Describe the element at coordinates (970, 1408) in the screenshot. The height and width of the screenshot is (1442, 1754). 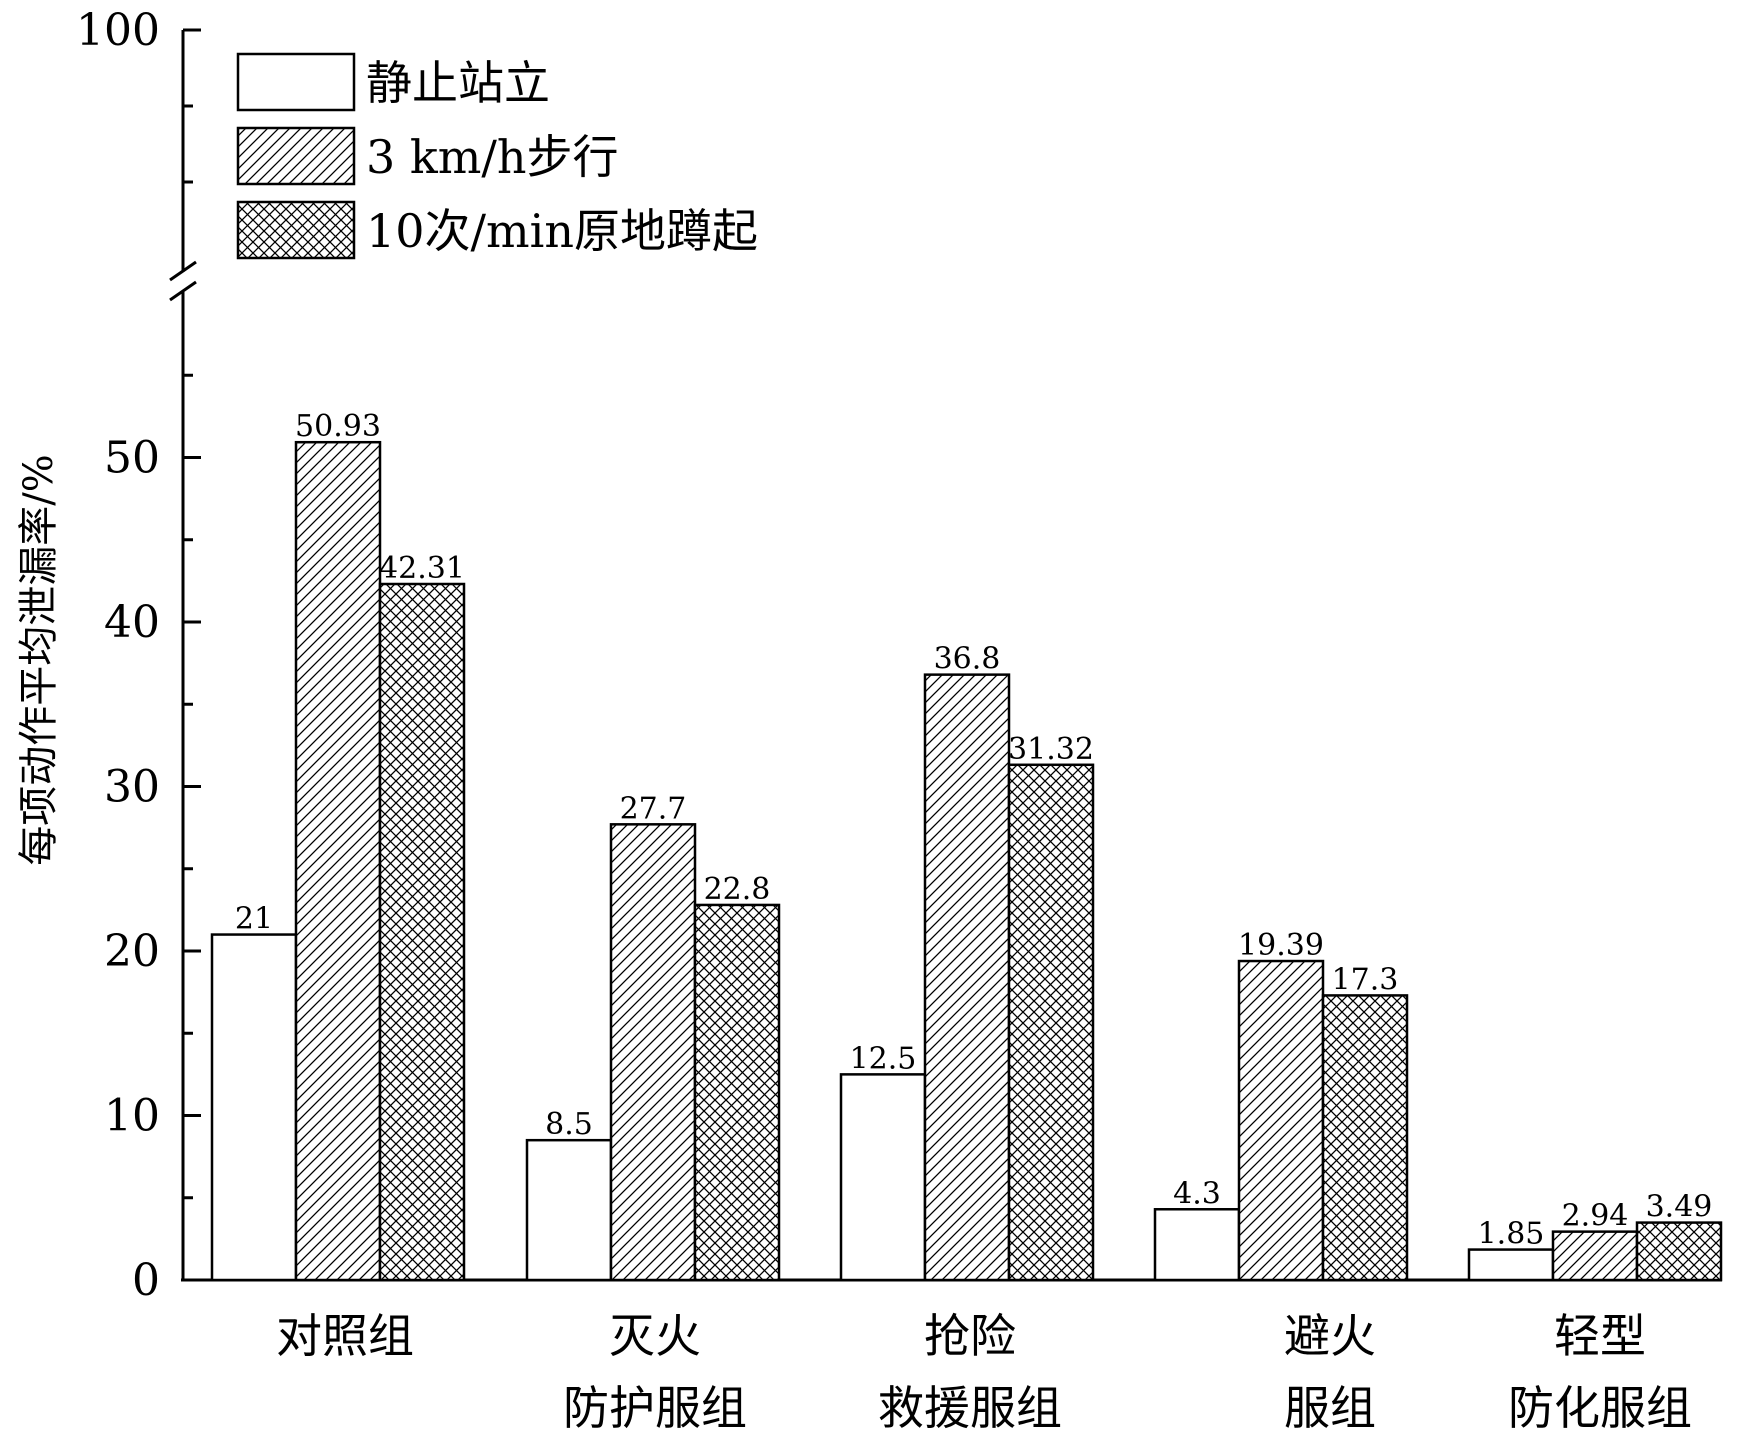
I see `category-label: 救援服组` at that location.